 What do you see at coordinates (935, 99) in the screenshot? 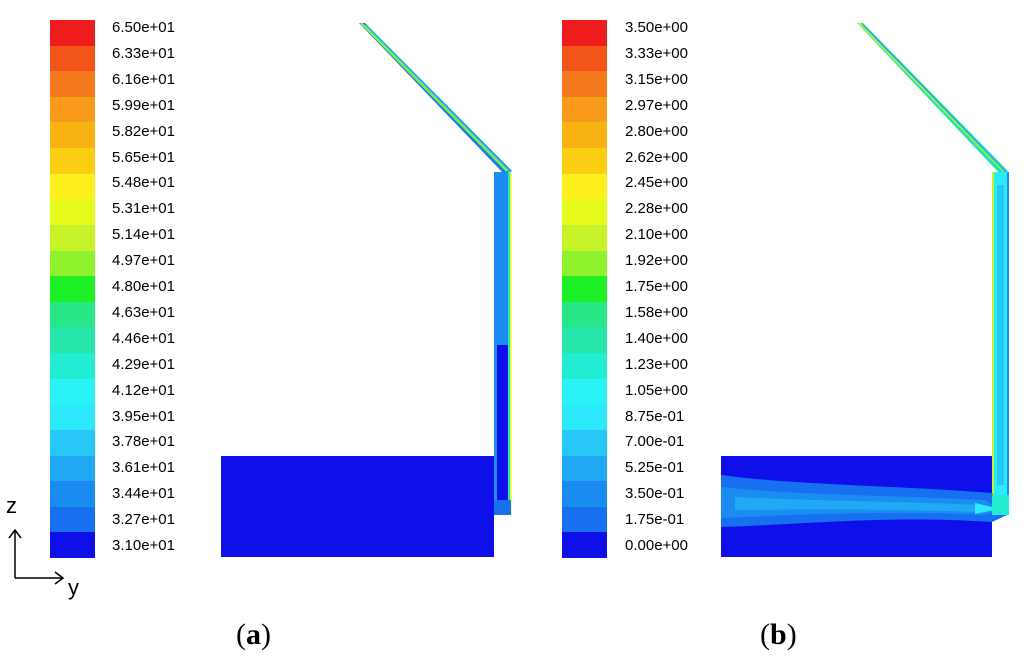
I see `pipe-inclined-b-edge2` at bounding box center [935, 99].